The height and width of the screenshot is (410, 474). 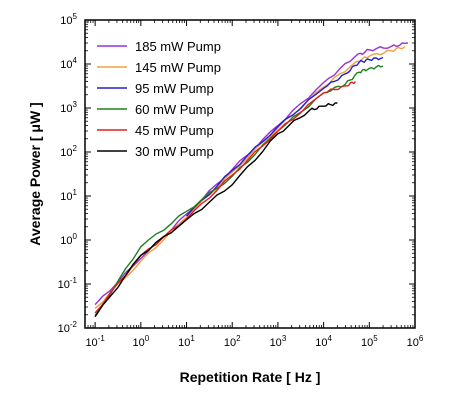 What do you see at coordinates (174, 151) in the screenshot?
I see `legend-label: 30 mW Pump` at bounding box center [174, 151].